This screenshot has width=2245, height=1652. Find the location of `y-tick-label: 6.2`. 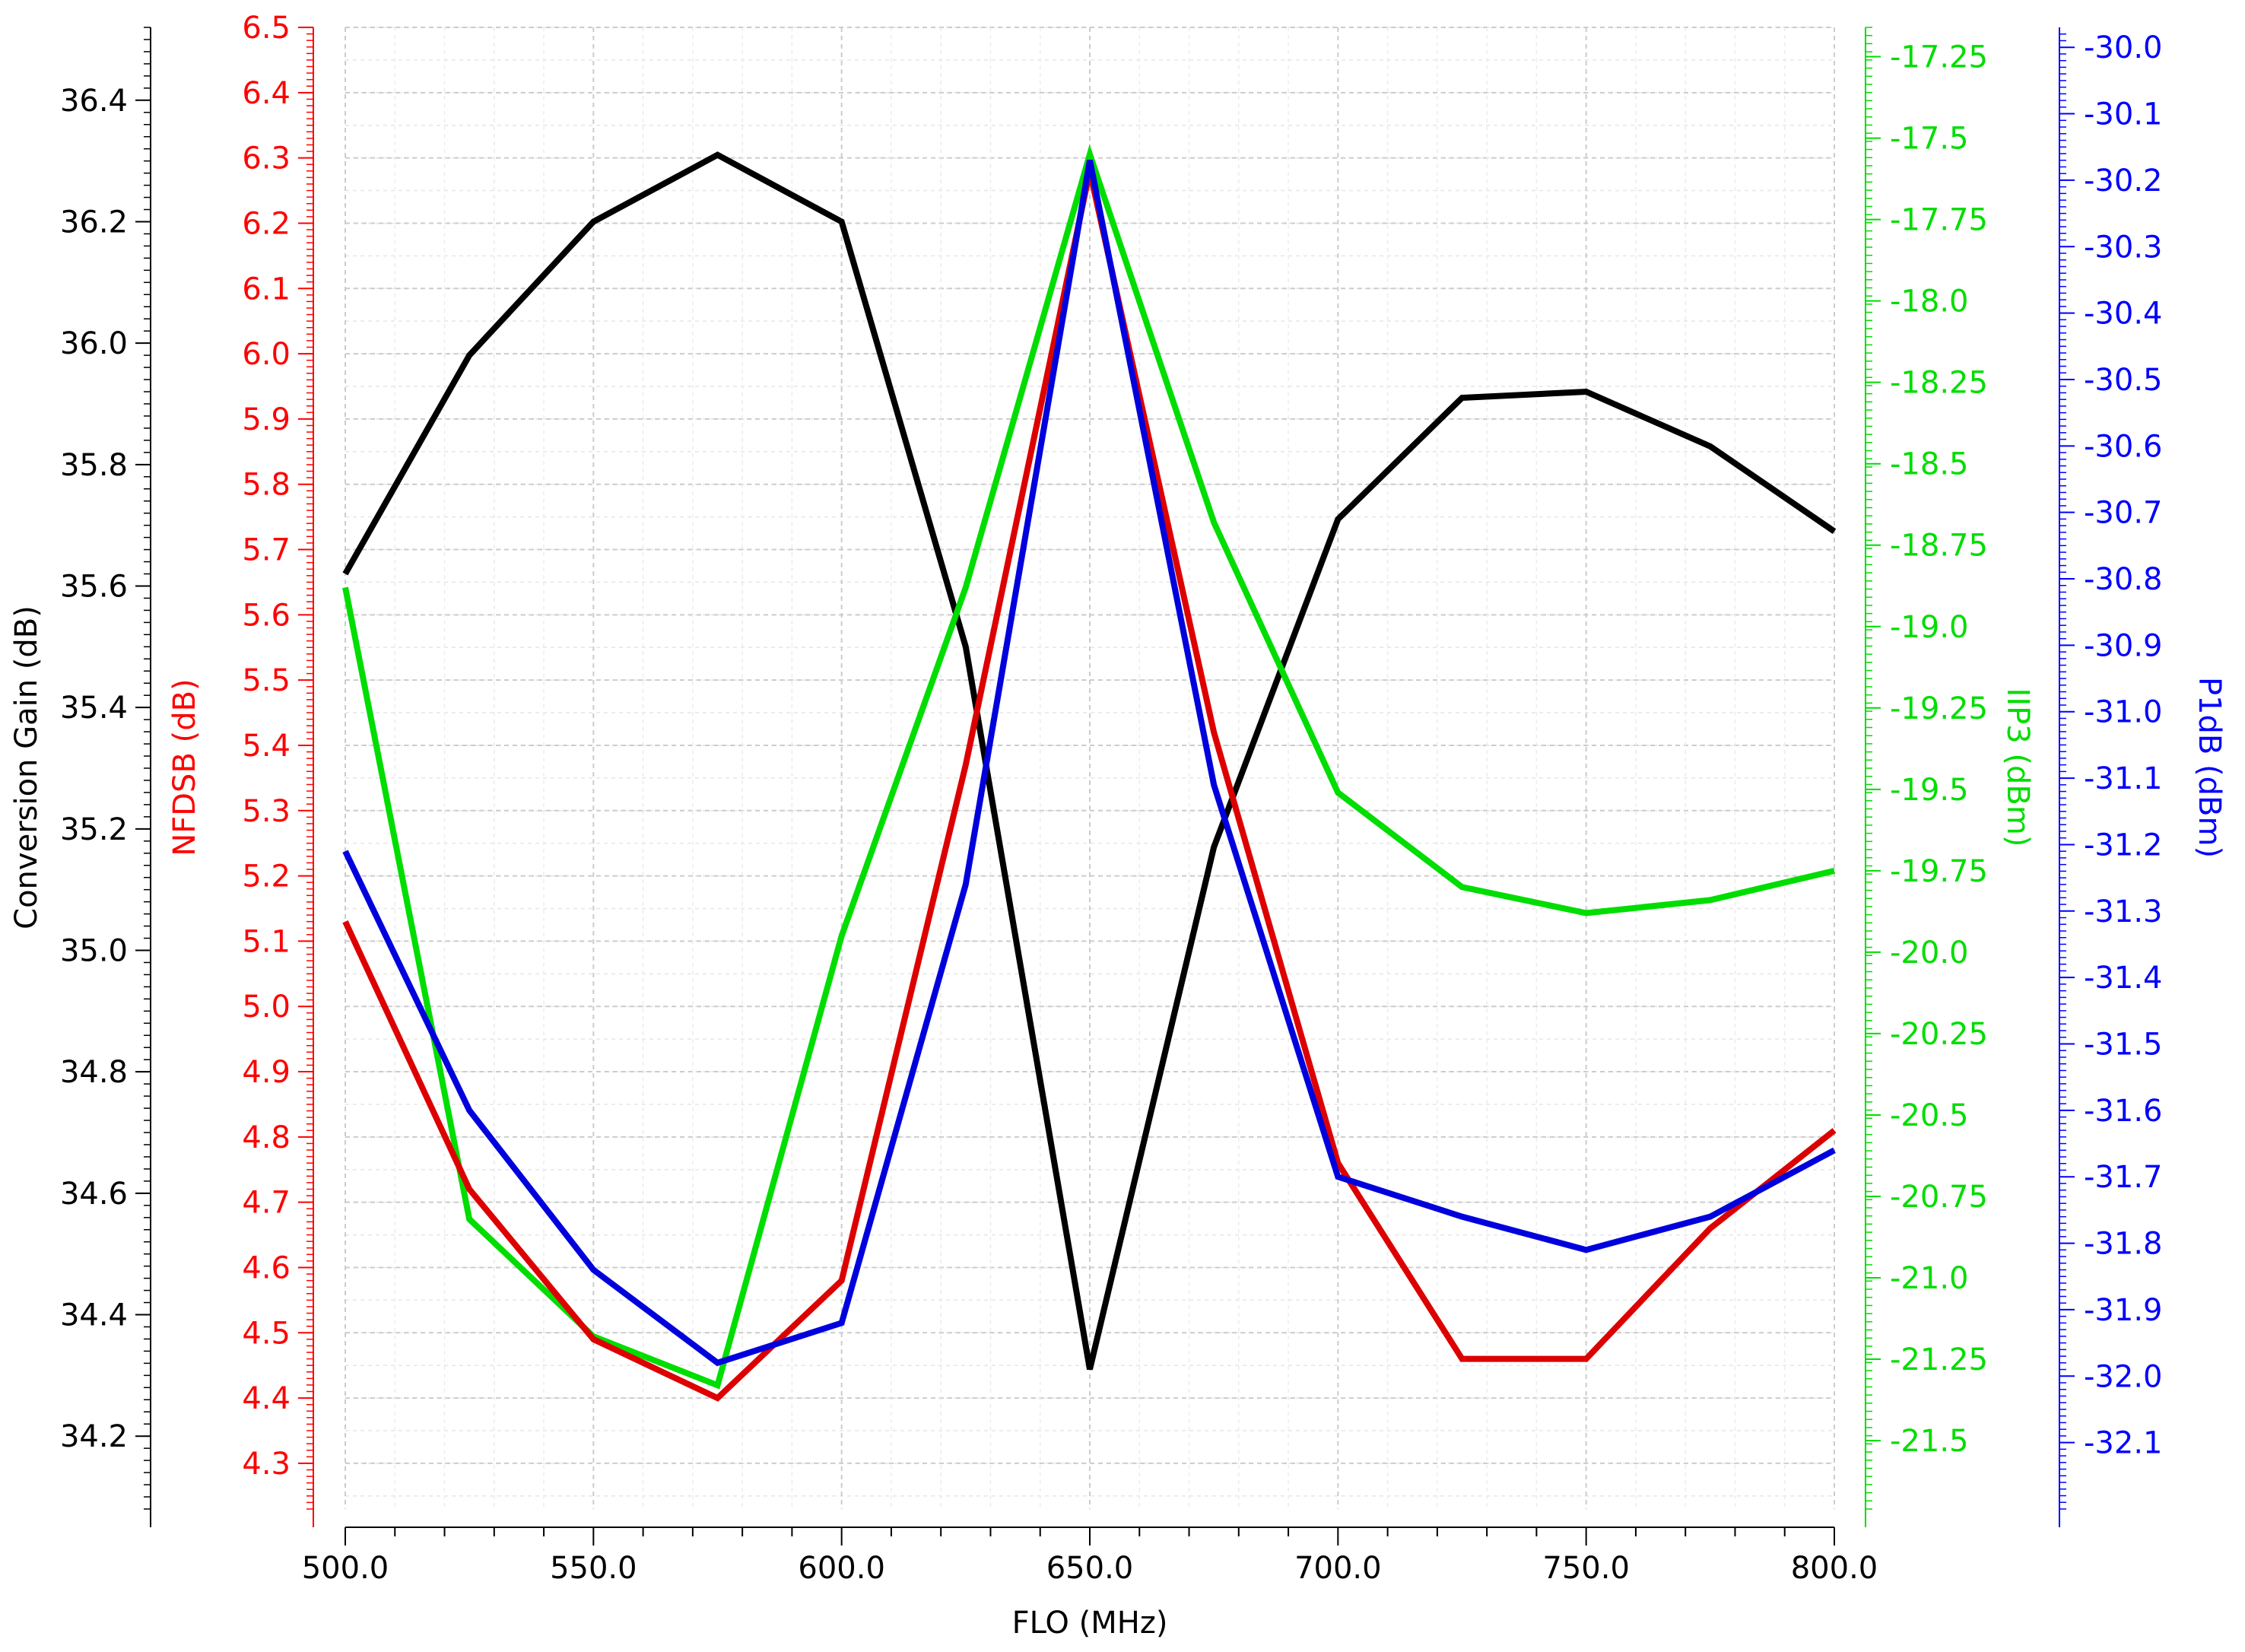

y-tick-label: 6.2 is located at coordinates (266, 223).